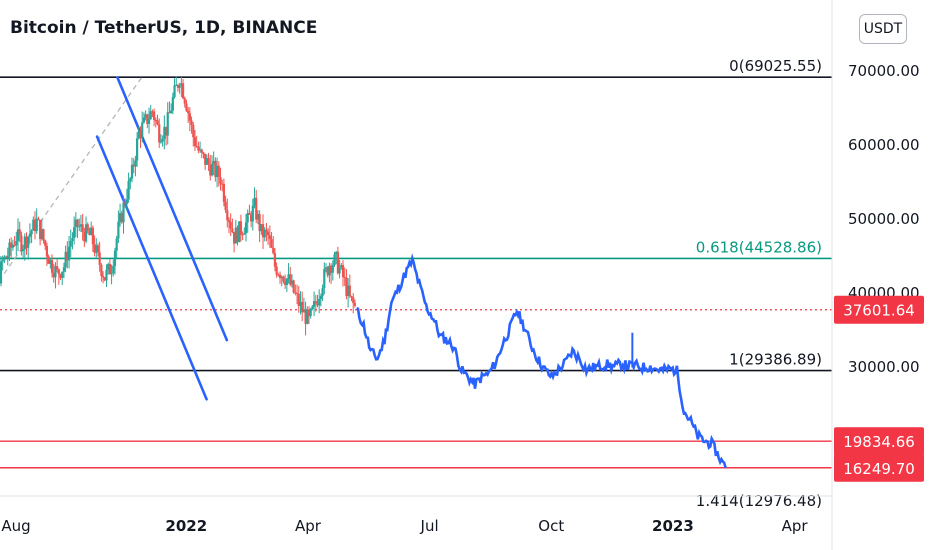 Image resolution: width=932 pixels, height=550 pixels. I want to click on x-tick-label: Oct, so click(551, 526).